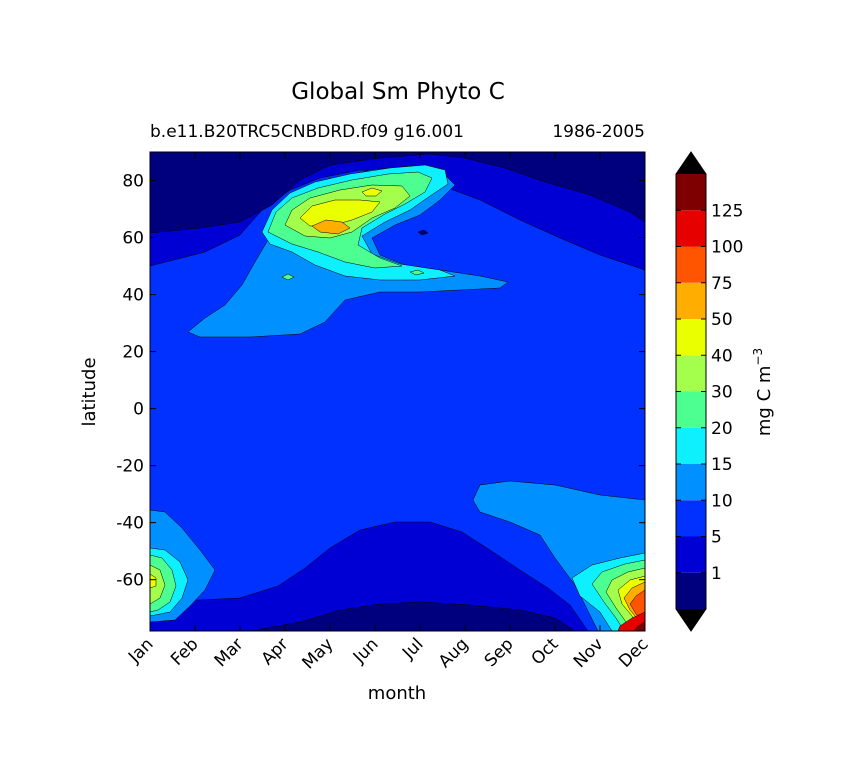  I want to click on contour-fill-south-low, so click(369, 576).